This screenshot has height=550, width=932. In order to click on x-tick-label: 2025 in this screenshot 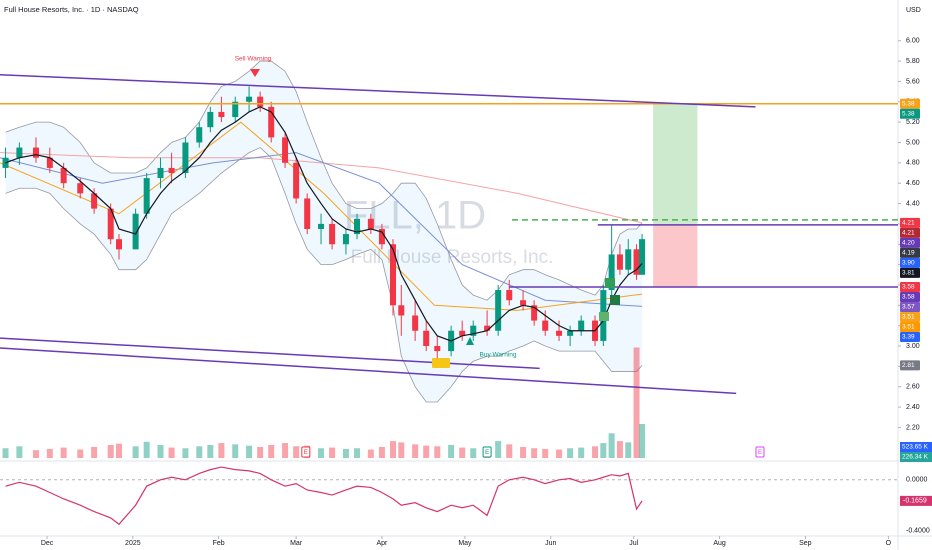, I will do `click(133, 543)`.